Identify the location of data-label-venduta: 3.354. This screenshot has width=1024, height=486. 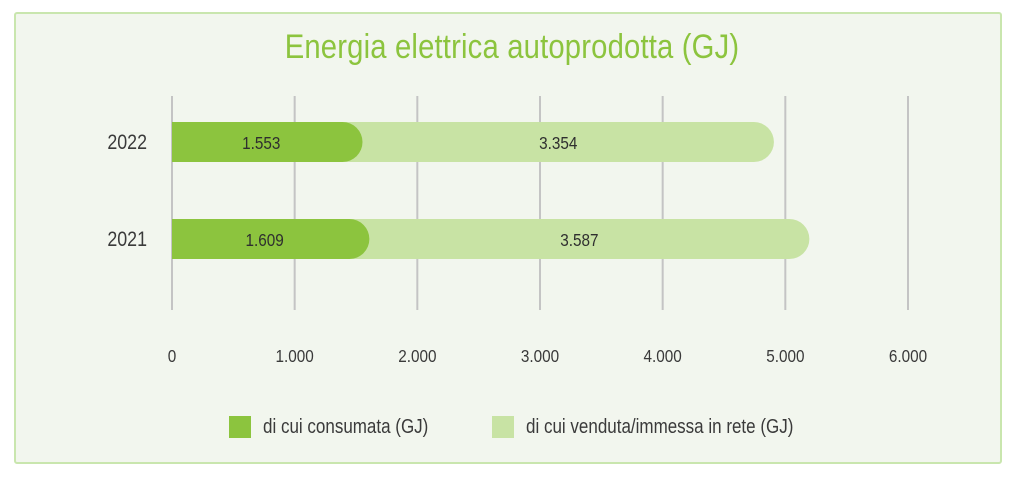
(558, 143).